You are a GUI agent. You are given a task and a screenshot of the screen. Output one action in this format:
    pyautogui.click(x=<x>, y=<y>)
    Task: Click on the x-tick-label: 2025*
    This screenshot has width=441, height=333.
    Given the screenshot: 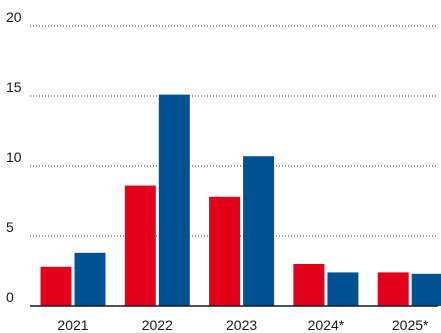 What is the action you would take?
    pyautogui.click(x=410, y=325)
    